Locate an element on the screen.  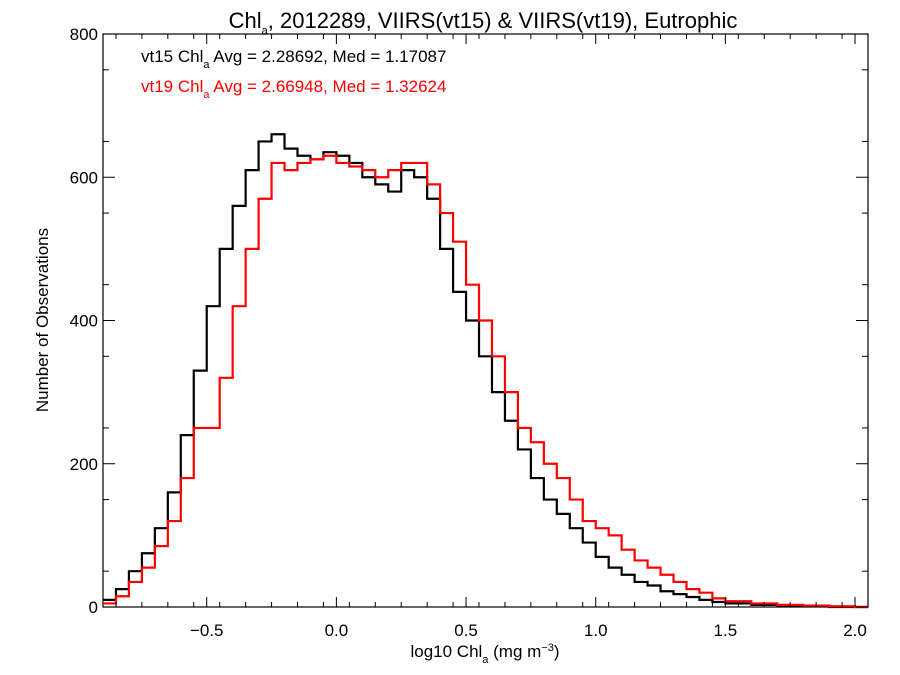
x-tick-label: 1.5 is located at coordinates (726, 630).